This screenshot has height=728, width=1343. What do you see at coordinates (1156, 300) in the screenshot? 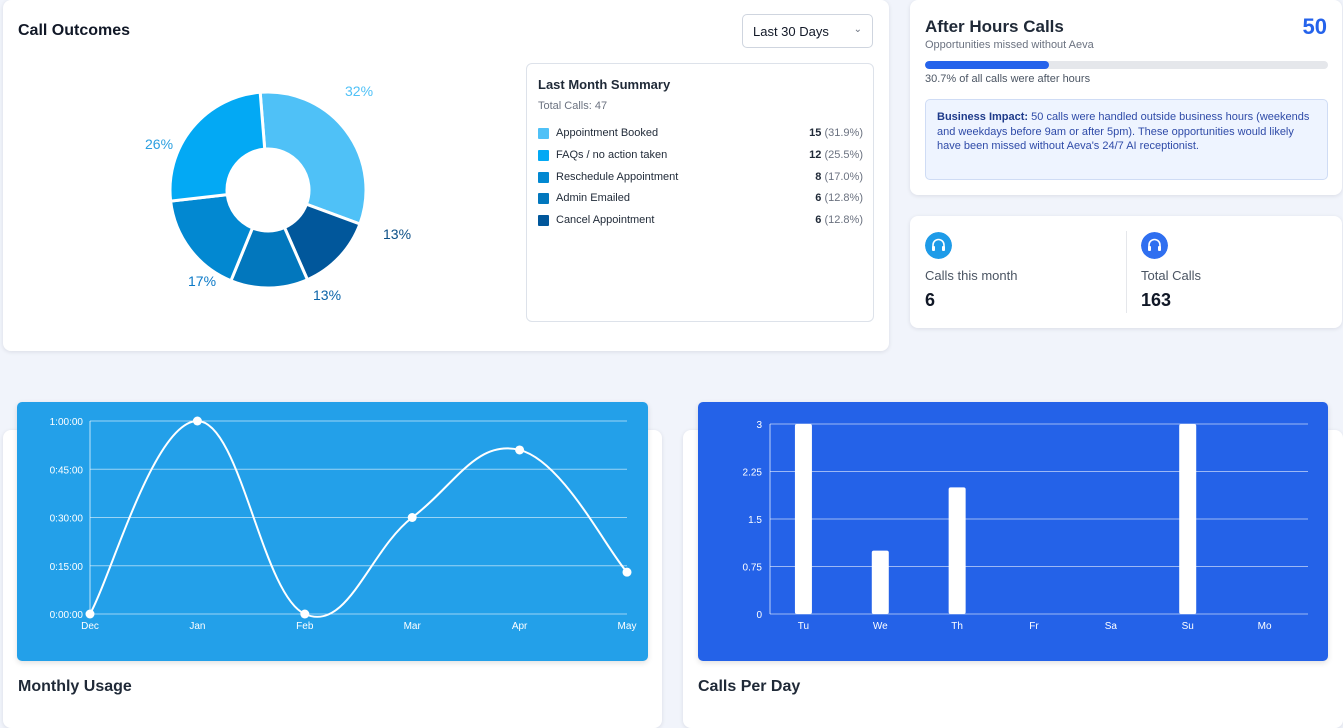
I see `total-calls-value: 163` at bounding box center [1156, 300].